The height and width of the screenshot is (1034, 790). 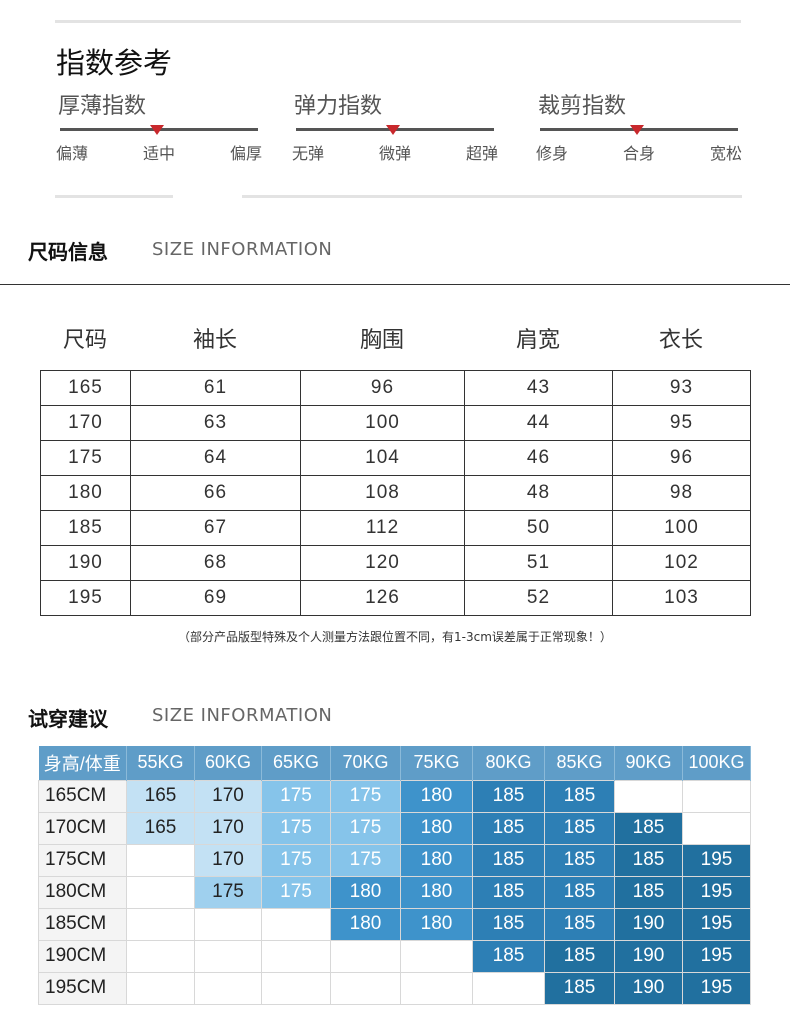 What do you see at coordinates (82, 796) in the screenshot?
I see `height-label: 165CM` at bounding box center [82, 796].